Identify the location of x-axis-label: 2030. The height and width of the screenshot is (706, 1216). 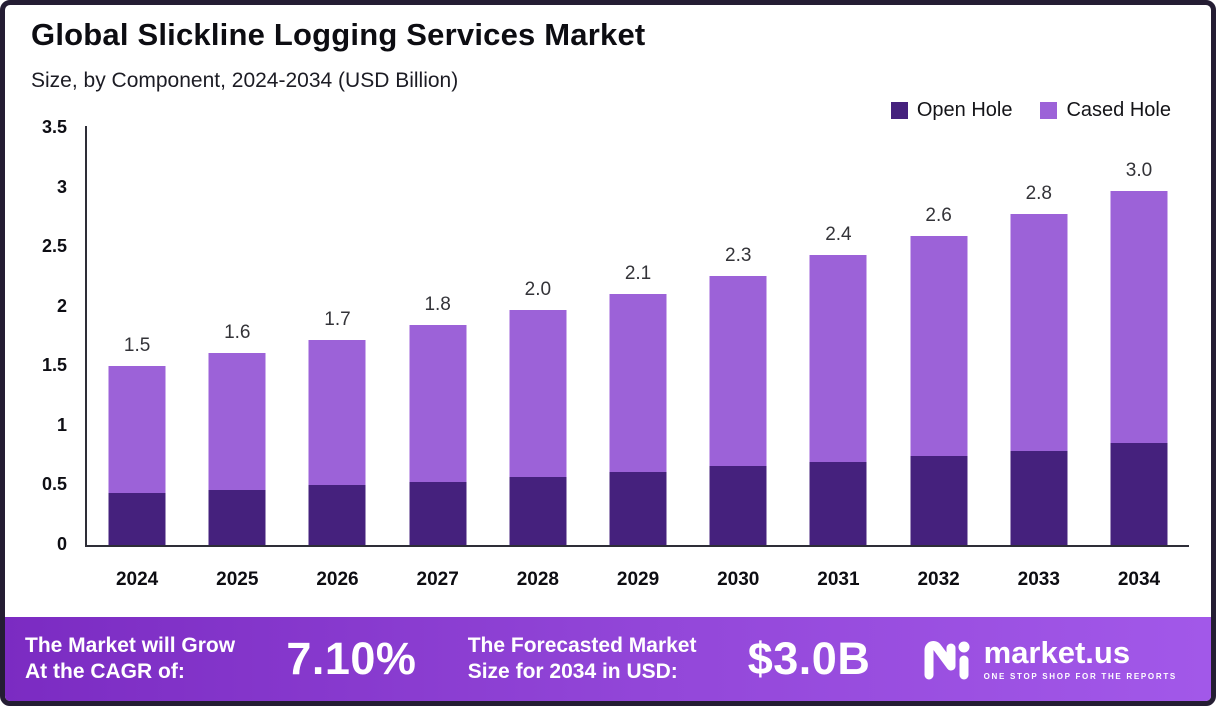
(738, 579).